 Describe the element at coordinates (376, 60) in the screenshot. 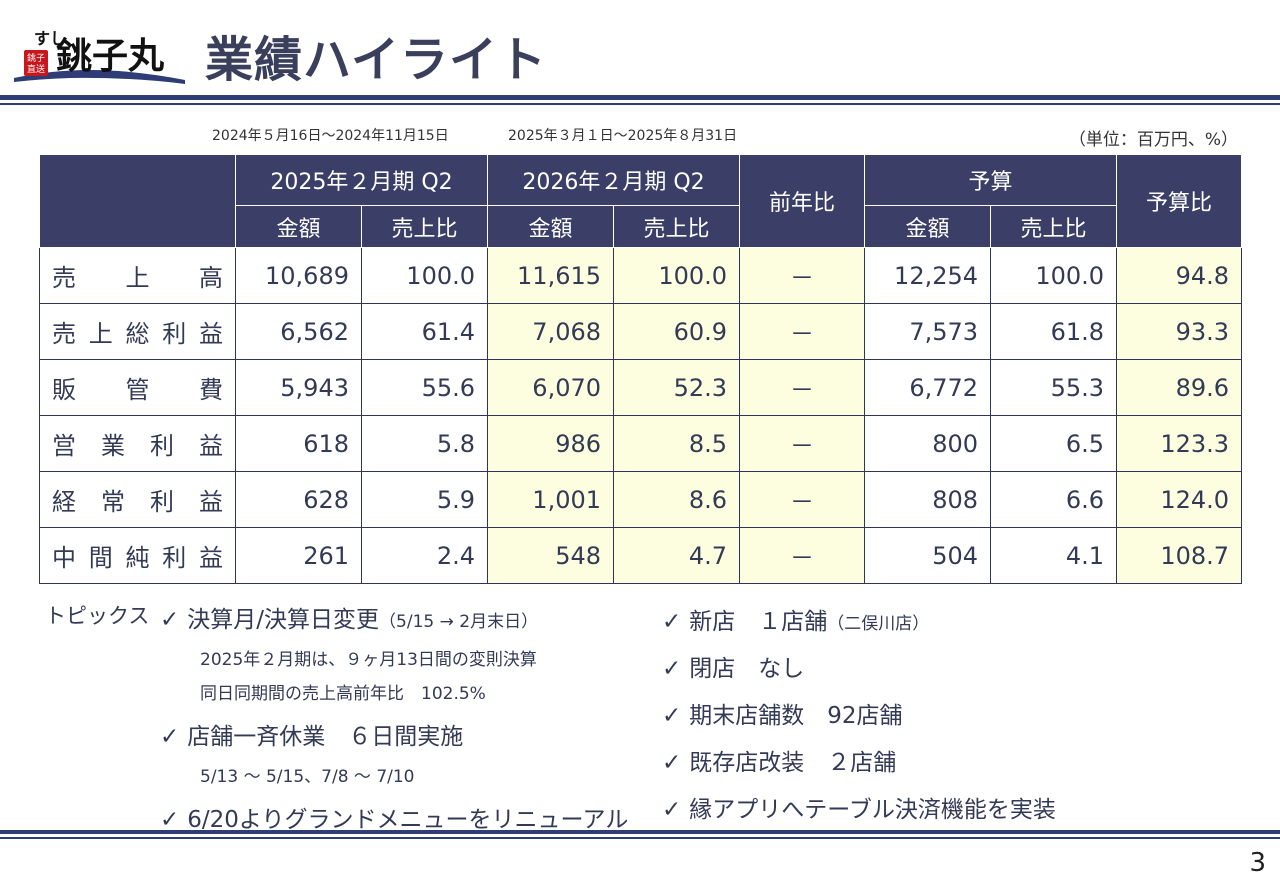

I see `page-title: 業績ハイライト` at that location.